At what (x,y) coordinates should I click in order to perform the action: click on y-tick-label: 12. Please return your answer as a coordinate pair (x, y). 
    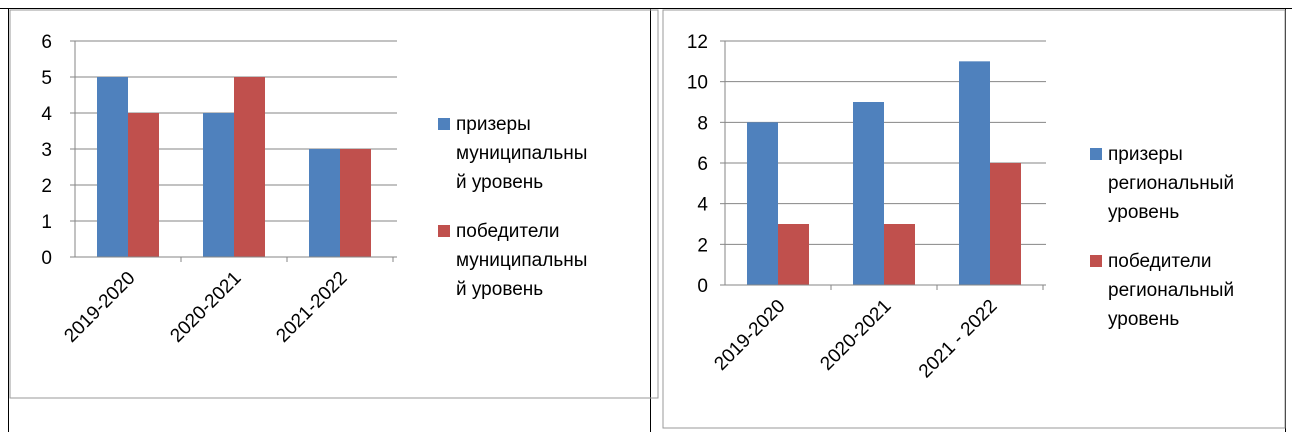
    Looking at the image, I should click on (697, 42).